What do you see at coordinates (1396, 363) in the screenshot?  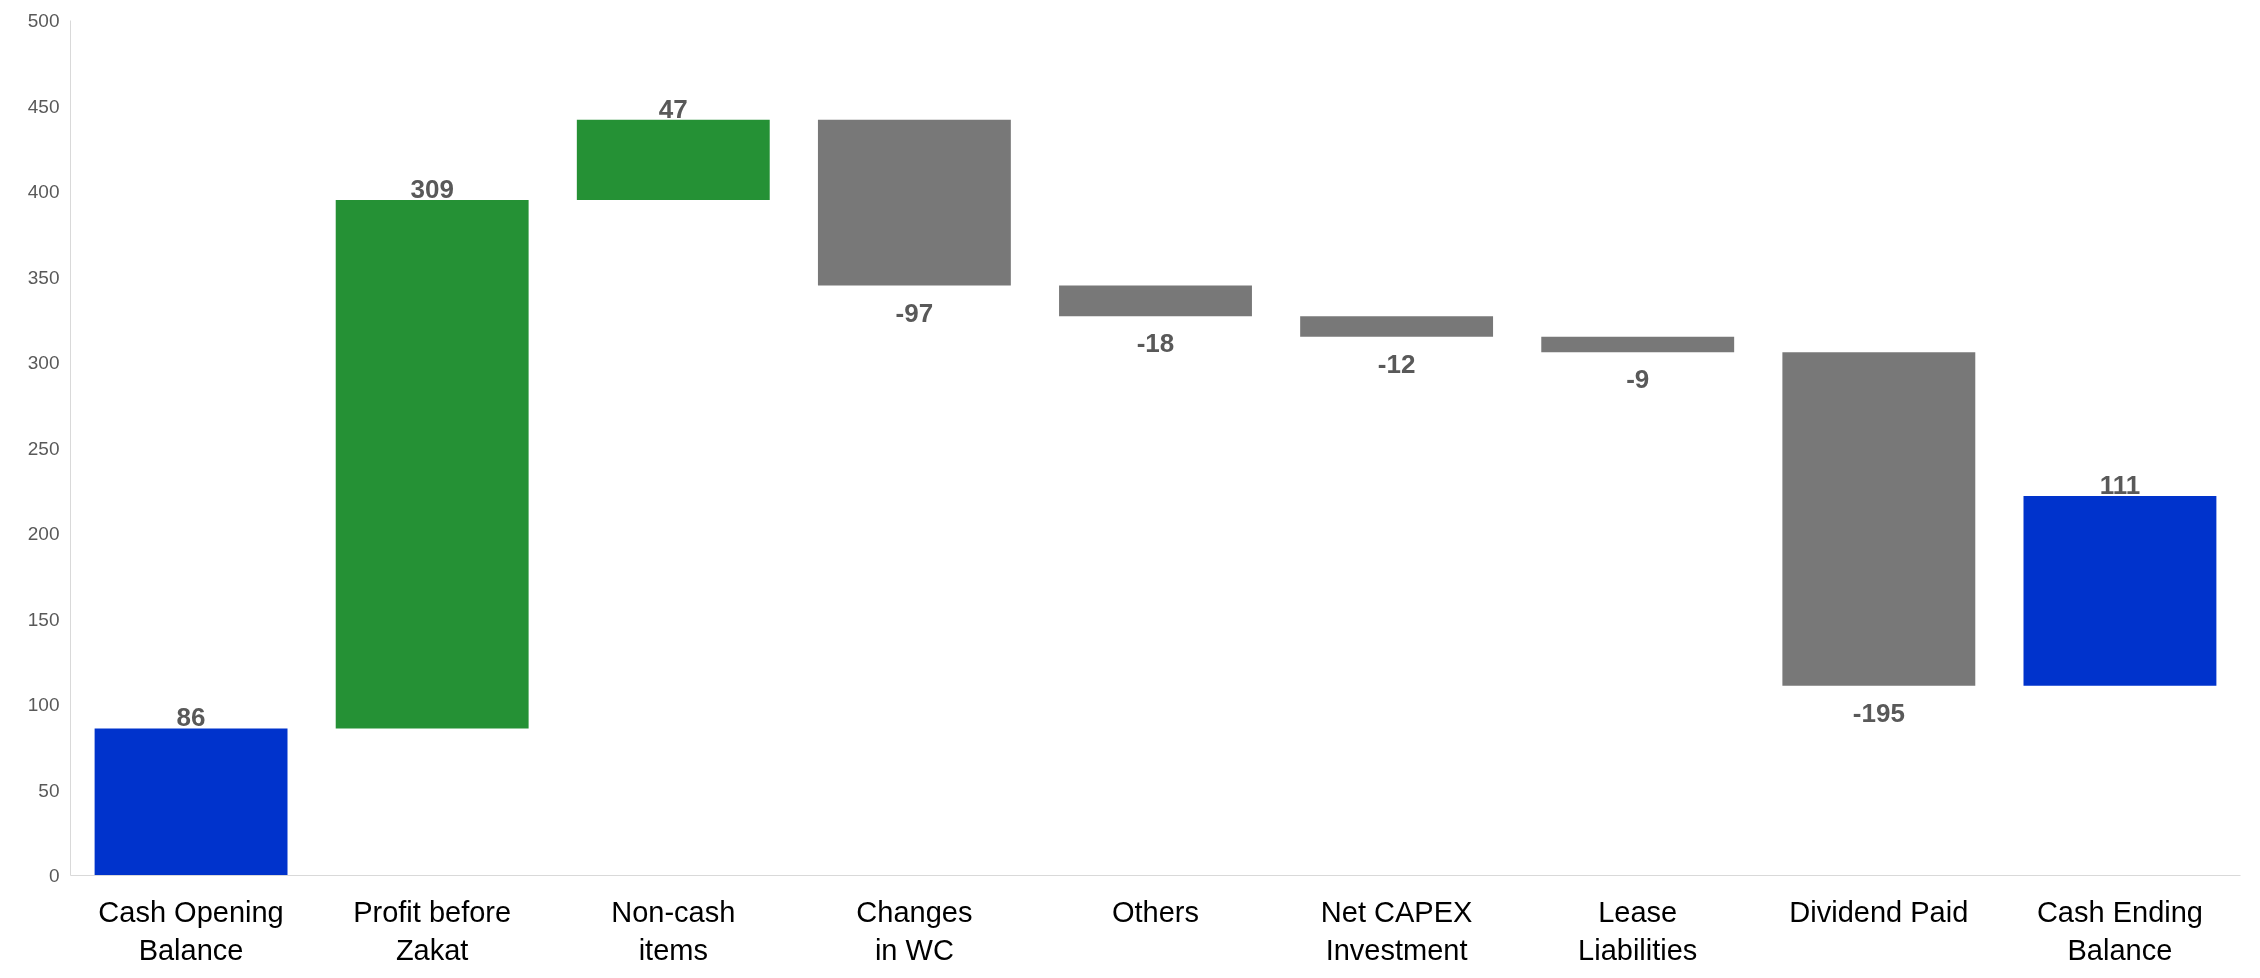 I see `data-label: -12` at bounding box center [1396, 363].